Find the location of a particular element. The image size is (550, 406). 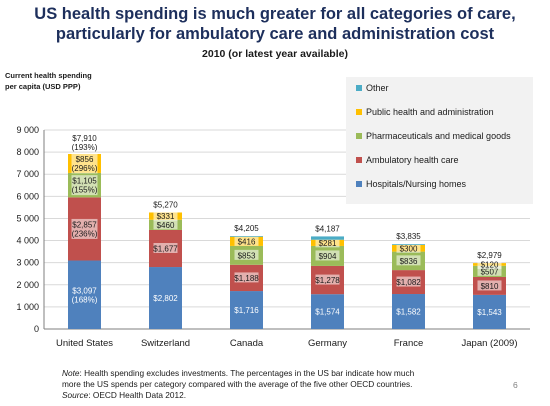

data-label-percent: (155%) is located at coordinates (85, 190).